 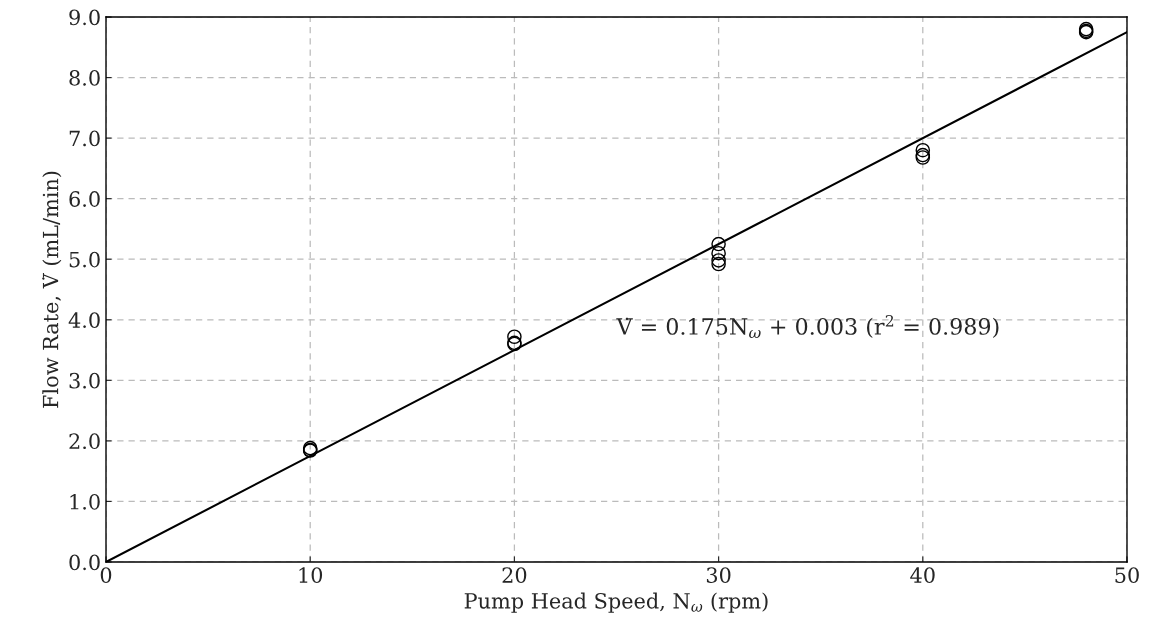 What do you see at coordinates (52, 289) in the screenshot?
I see `y-axis-title: Flow Rate, V̇ (mL/min)` at bounding box center [52, 289].